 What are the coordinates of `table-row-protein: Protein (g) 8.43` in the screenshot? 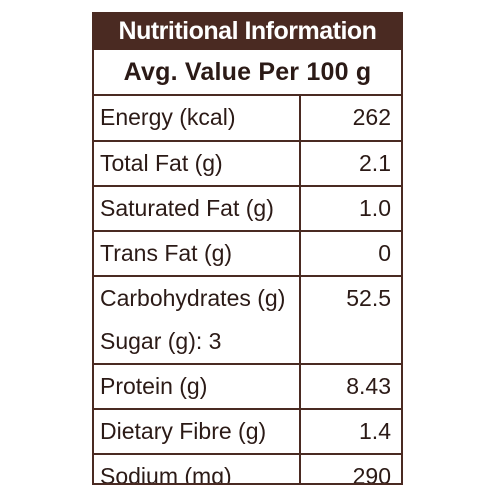 It's located at (247, 387).